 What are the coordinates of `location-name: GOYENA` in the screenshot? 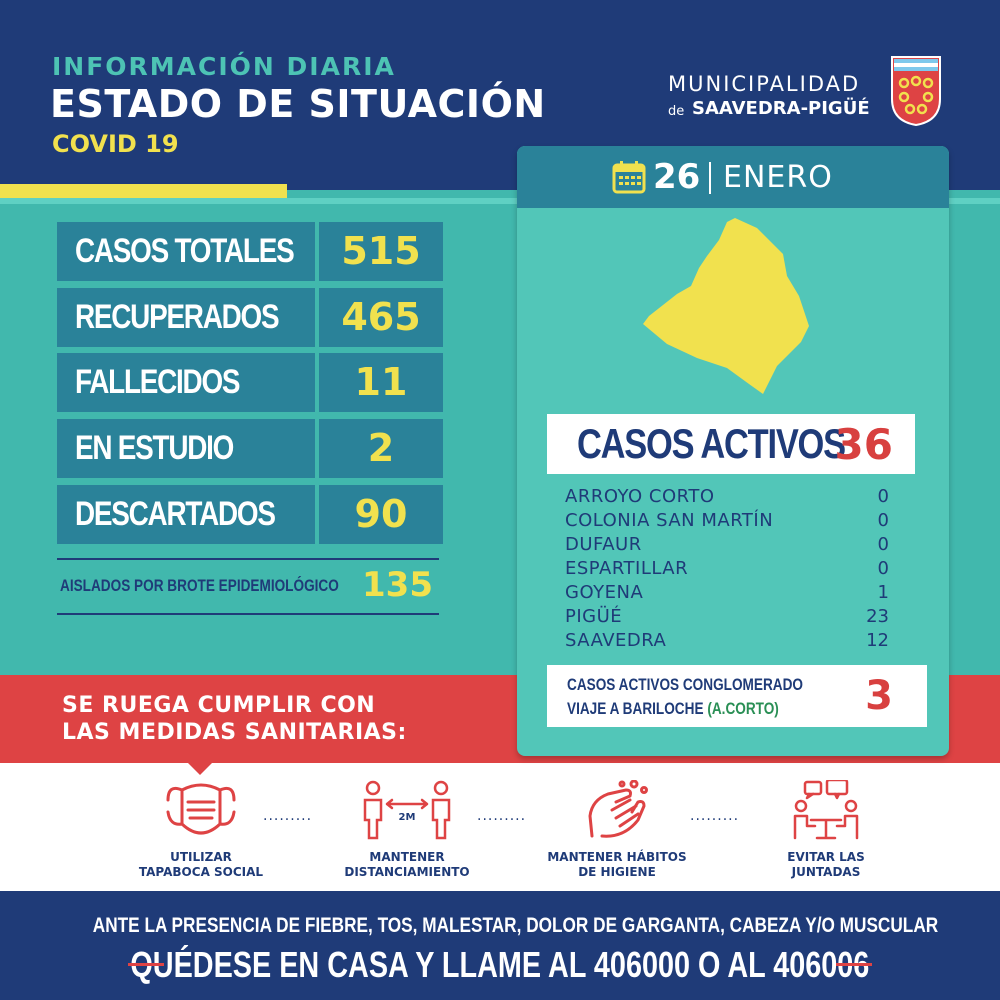 It's located at (604, 592).